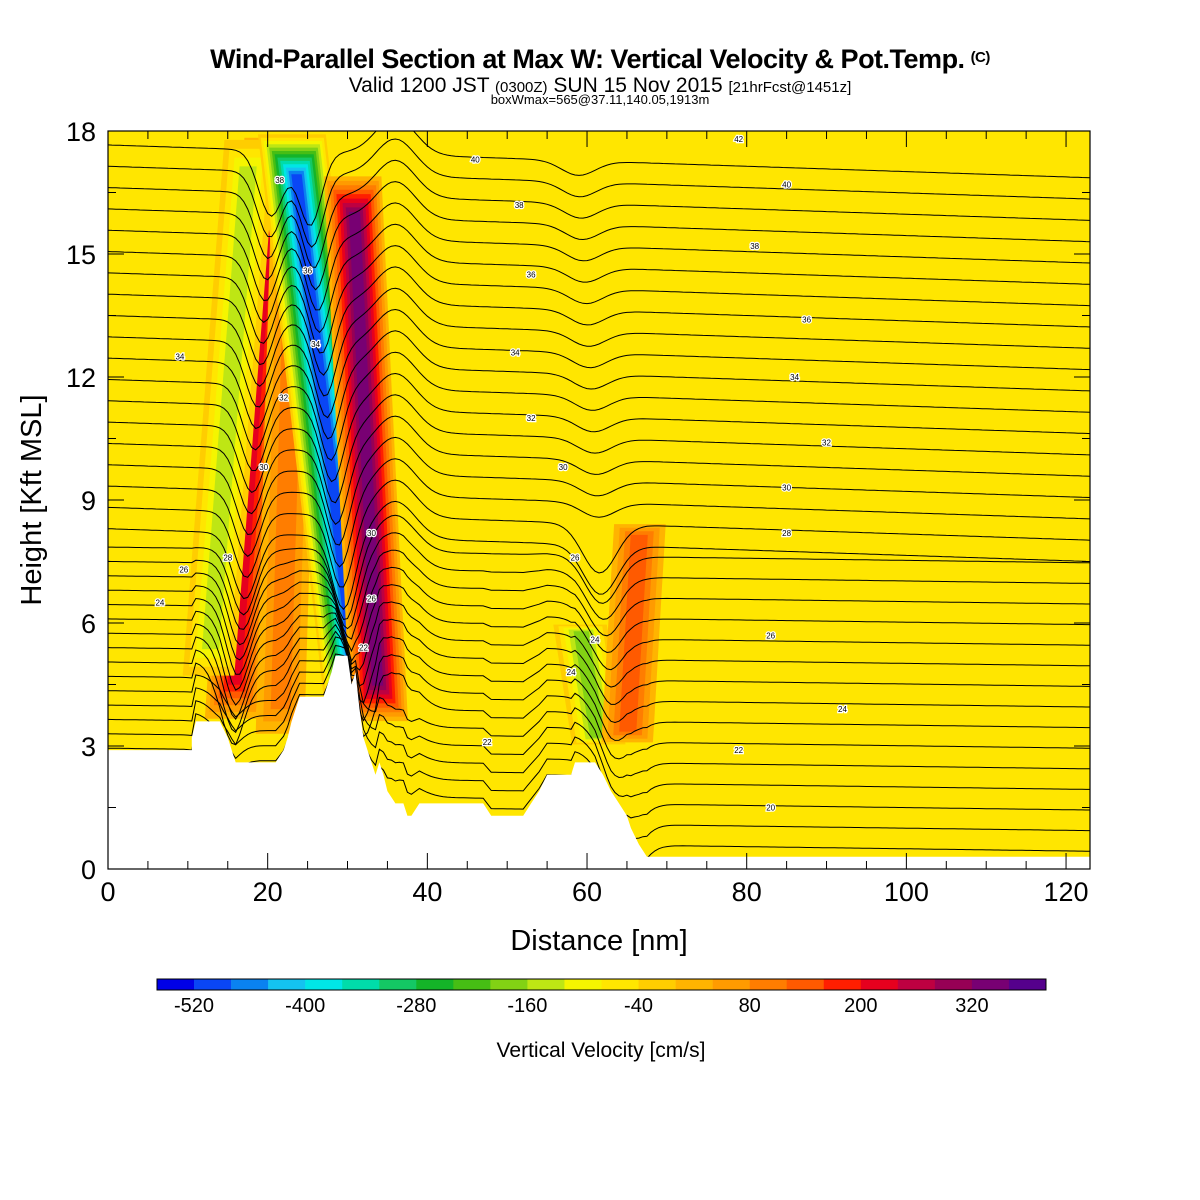 This screenshot has height=1200, width=1200. I want to click on colorbar-frame, so click(601, 984).